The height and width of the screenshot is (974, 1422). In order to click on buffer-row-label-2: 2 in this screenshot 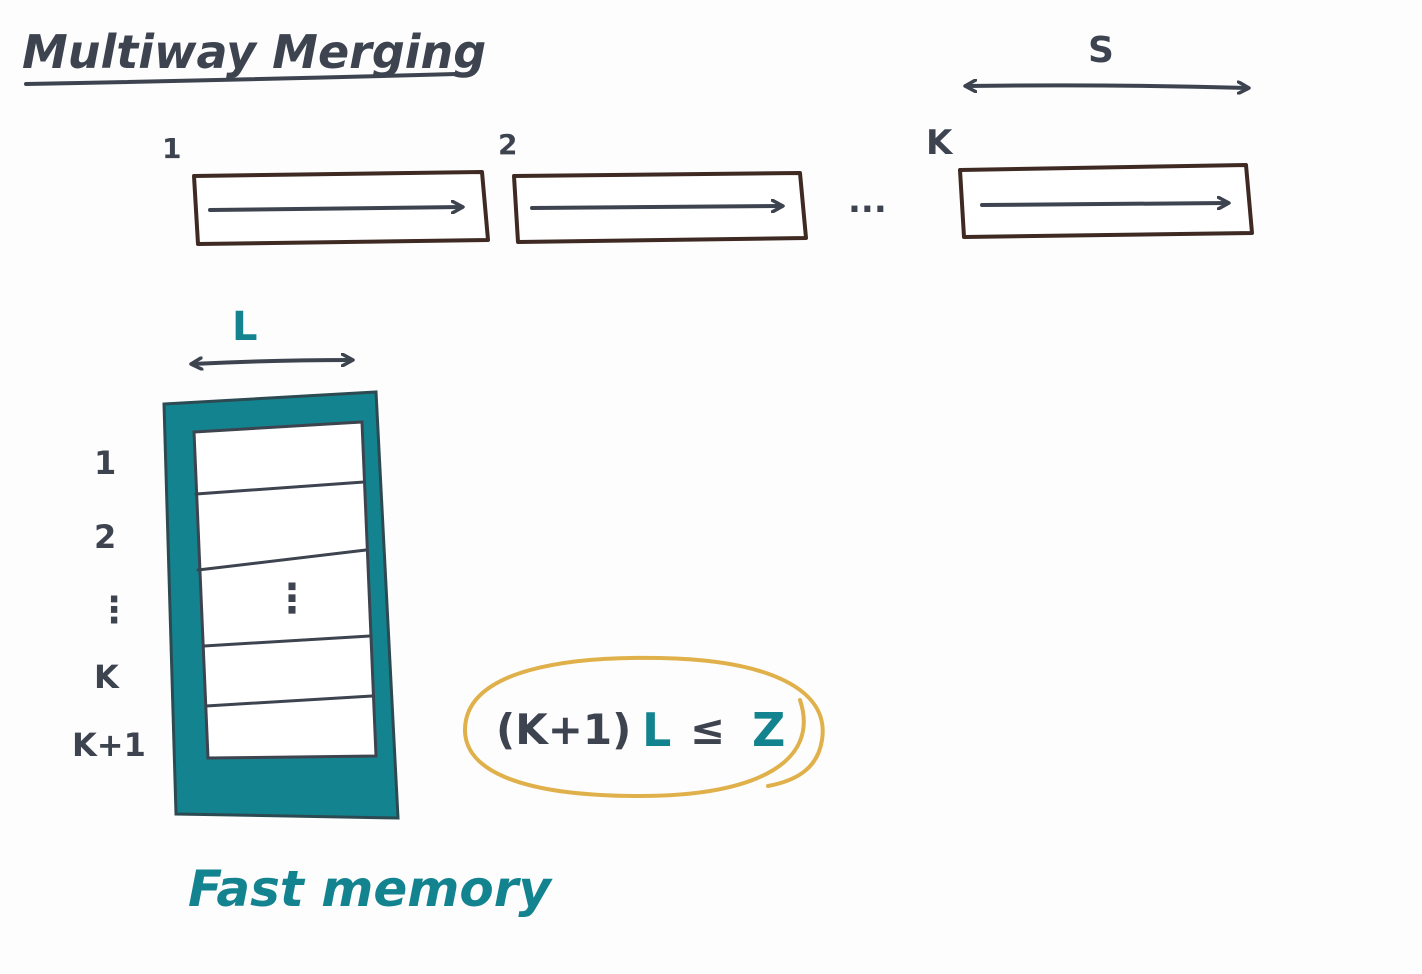, I will do `click(105, 537)`.